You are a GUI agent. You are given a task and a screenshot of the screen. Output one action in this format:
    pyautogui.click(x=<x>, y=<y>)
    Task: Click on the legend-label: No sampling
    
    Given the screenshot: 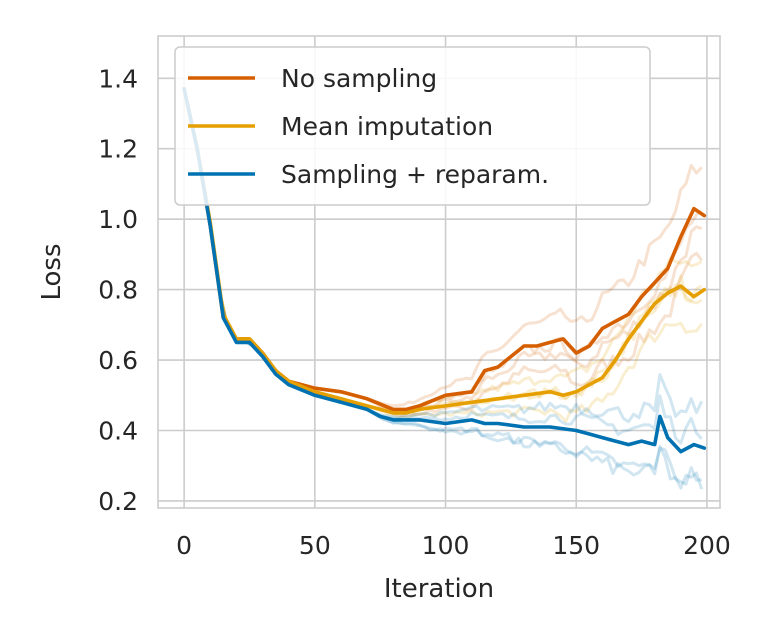 What is the action you would take?
    pyautogui.click(x=359, y=78)
    